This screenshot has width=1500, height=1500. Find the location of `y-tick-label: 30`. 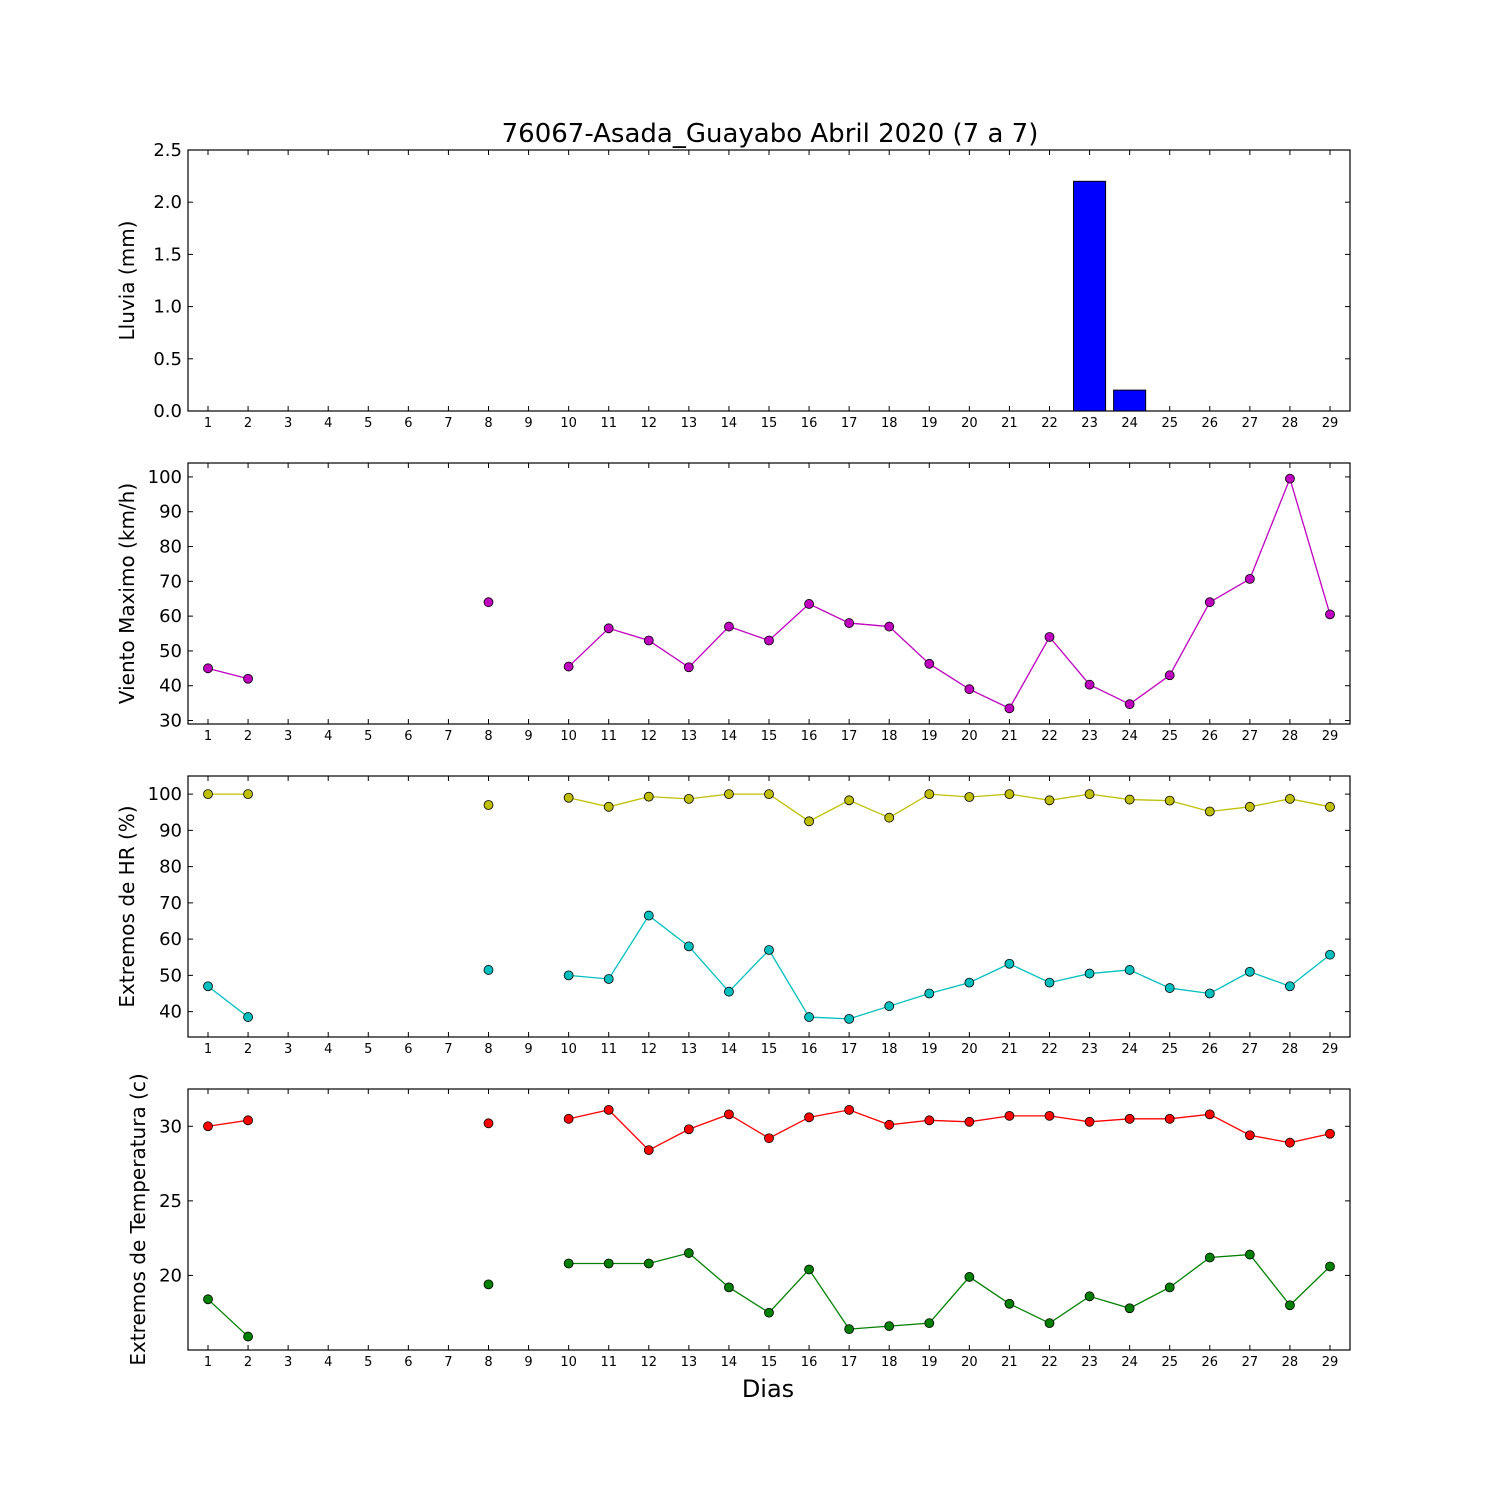

y-tick-label: 30 is located at coordinates (170, 1126).